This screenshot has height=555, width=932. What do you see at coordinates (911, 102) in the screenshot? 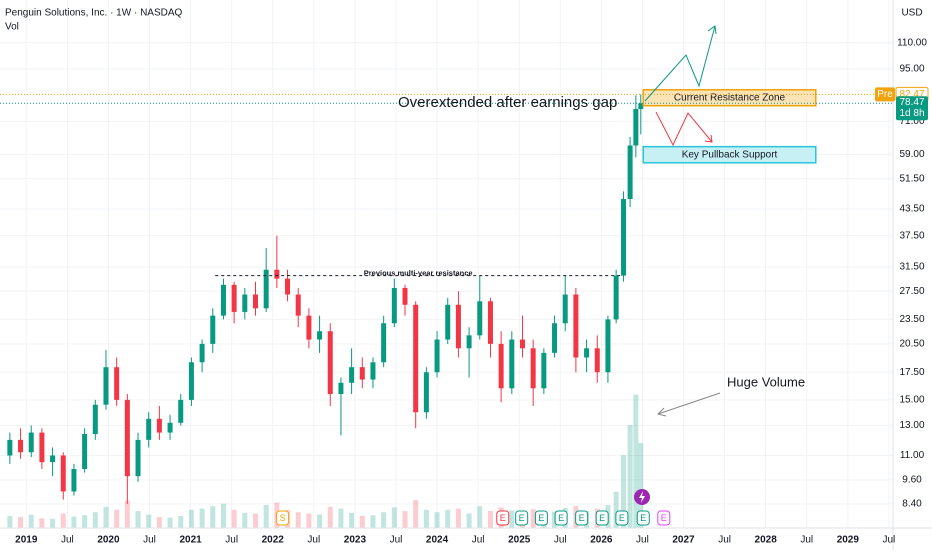
I see `last-price-label: 78.47` at bounding box center [911, 102].